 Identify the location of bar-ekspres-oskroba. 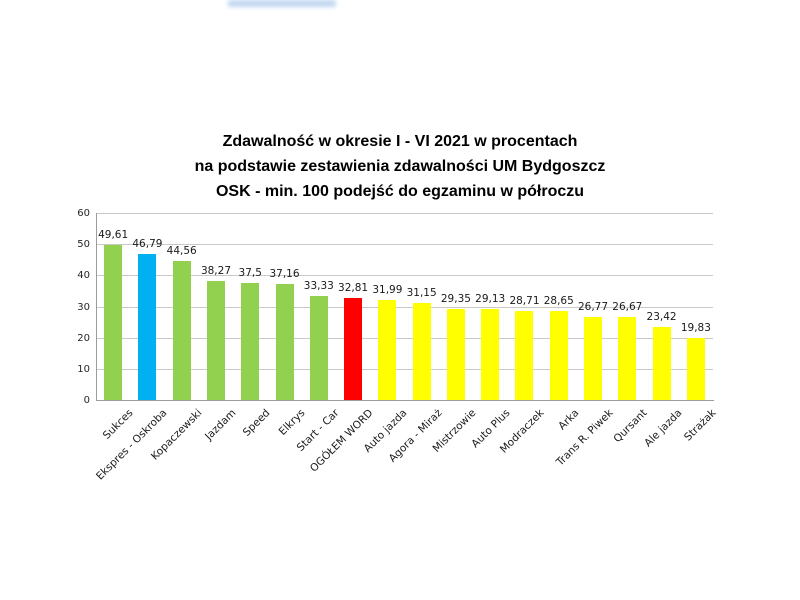
(147, 327).